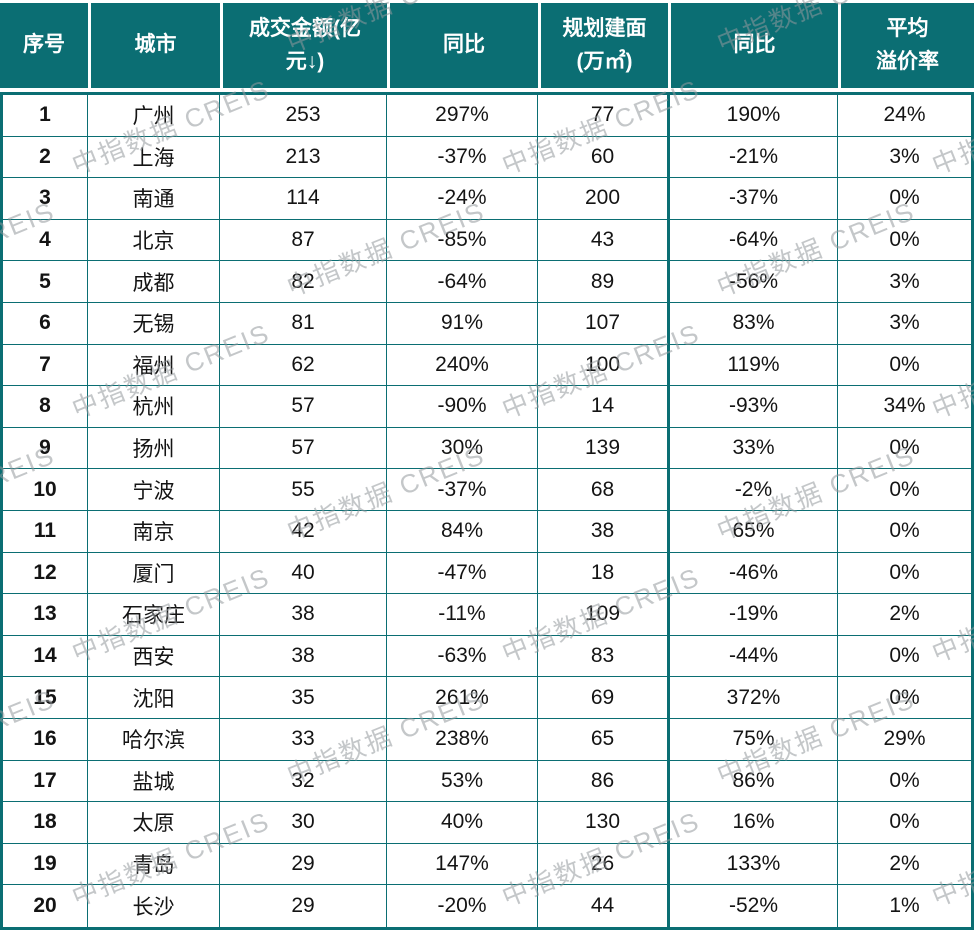  Describe the element at coordinates (753, 365) in the screenshot. I see `cell-area-yoy-row-7: 119%` at that location.